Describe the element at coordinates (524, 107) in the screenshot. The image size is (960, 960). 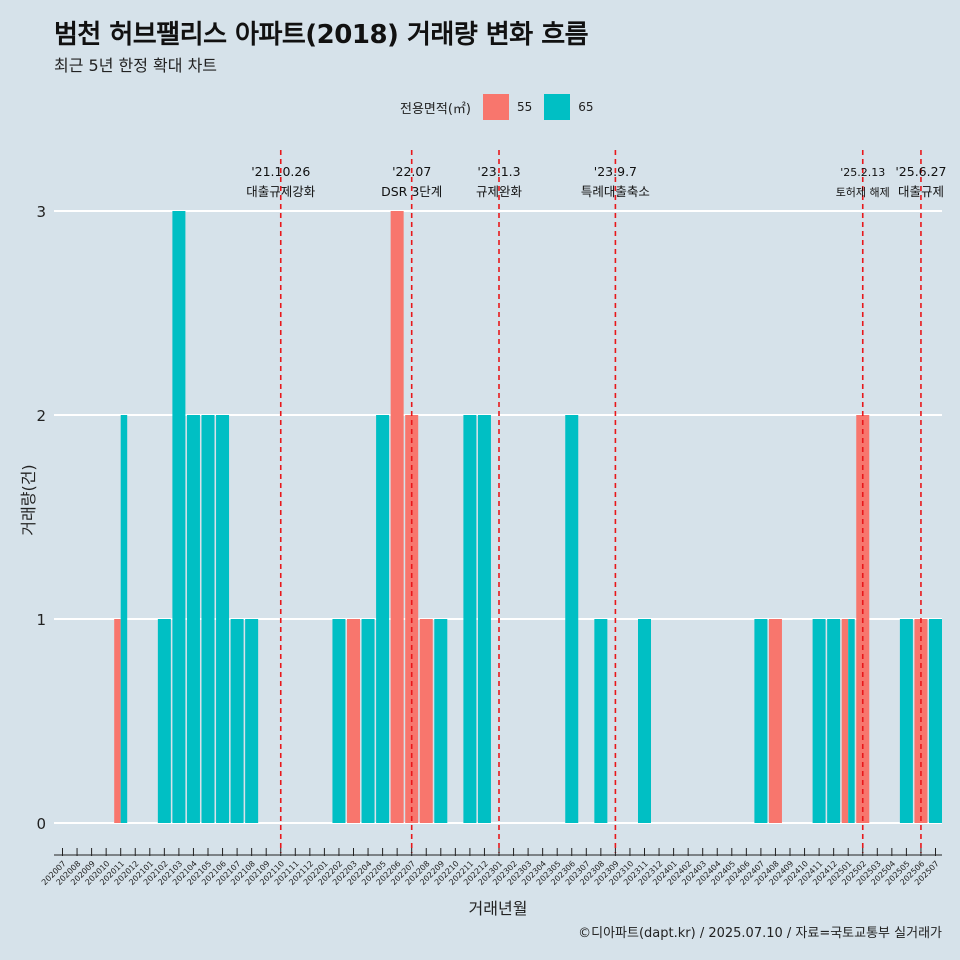
I see `legend-label-55: 55` at that location.